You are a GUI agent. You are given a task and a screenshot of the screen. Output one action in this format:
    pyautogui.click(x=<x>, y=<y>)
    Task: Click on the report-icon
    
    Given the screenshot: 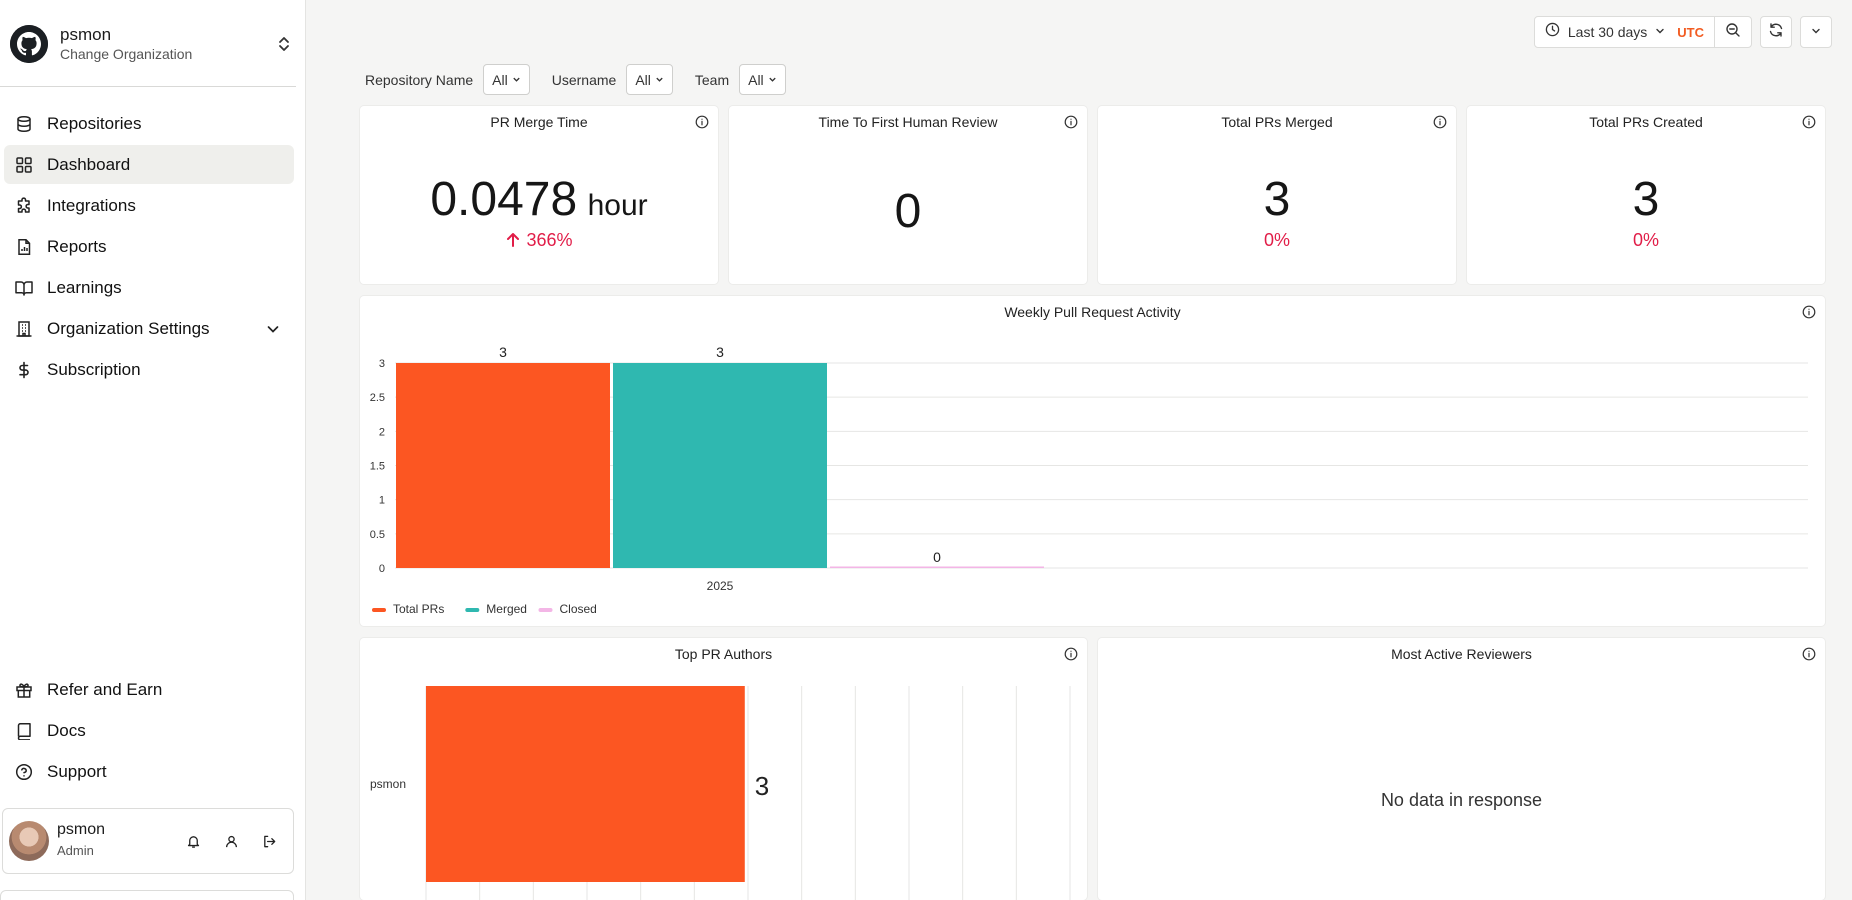 What is the action you would take?
    pyautogui.click(x=24, y=247)
    